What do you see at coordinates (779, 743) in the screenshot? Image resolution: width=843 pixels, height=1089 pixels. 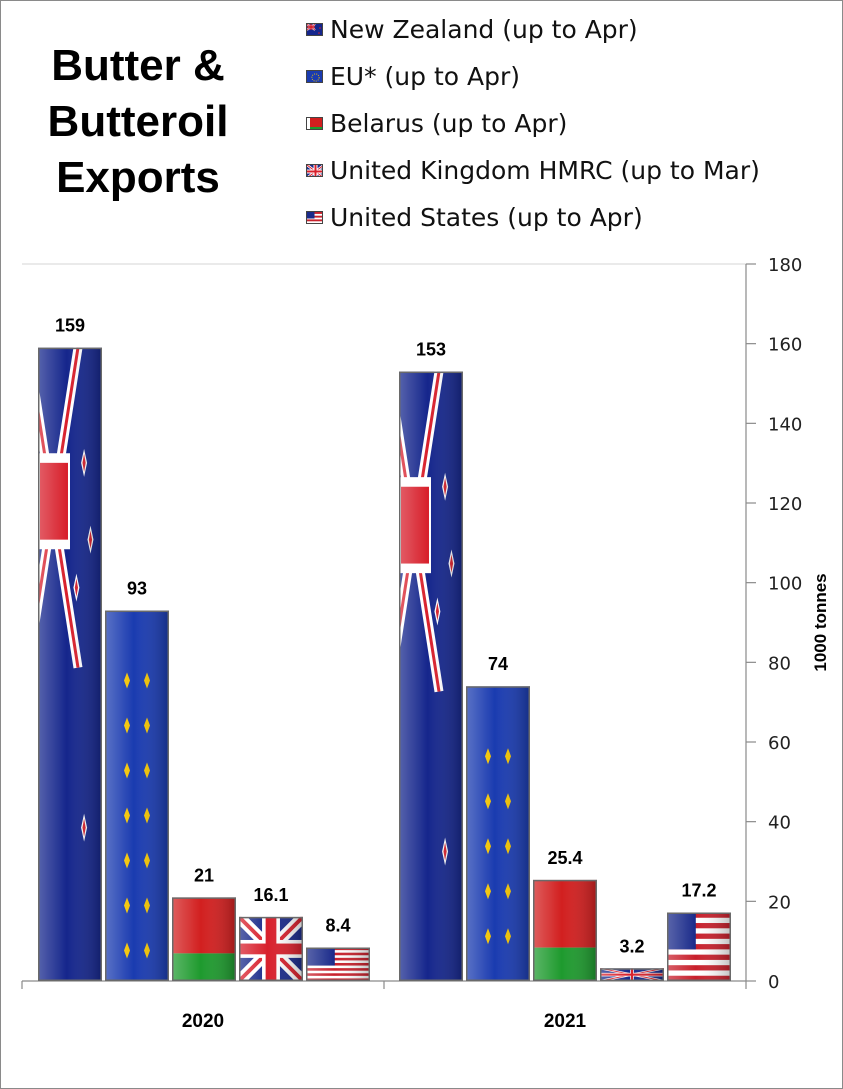 I see `y-tick-label: 60` at bounding box center [779, 743].